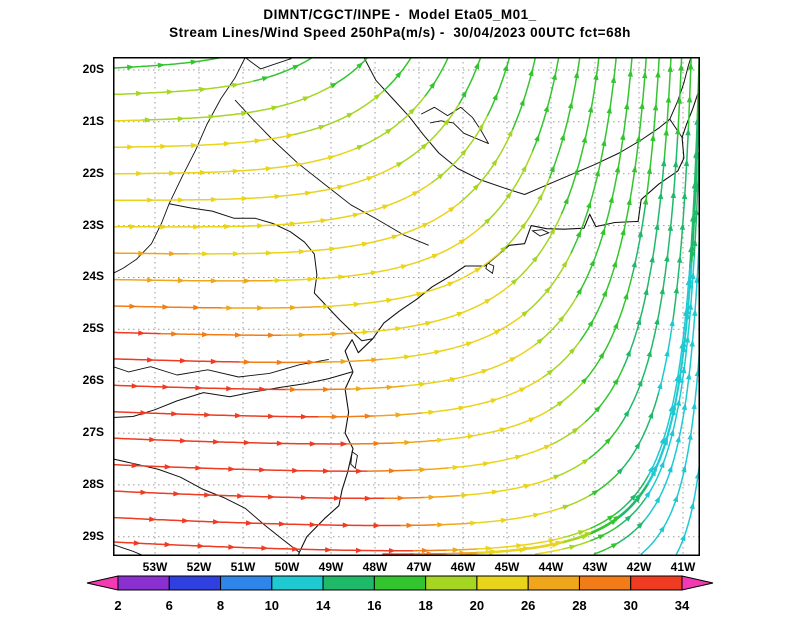 The height and width of the screenshot is (618, 800). Describe the element at coordinates (221, 368) in the screenshot. I see `river-path` at that location.